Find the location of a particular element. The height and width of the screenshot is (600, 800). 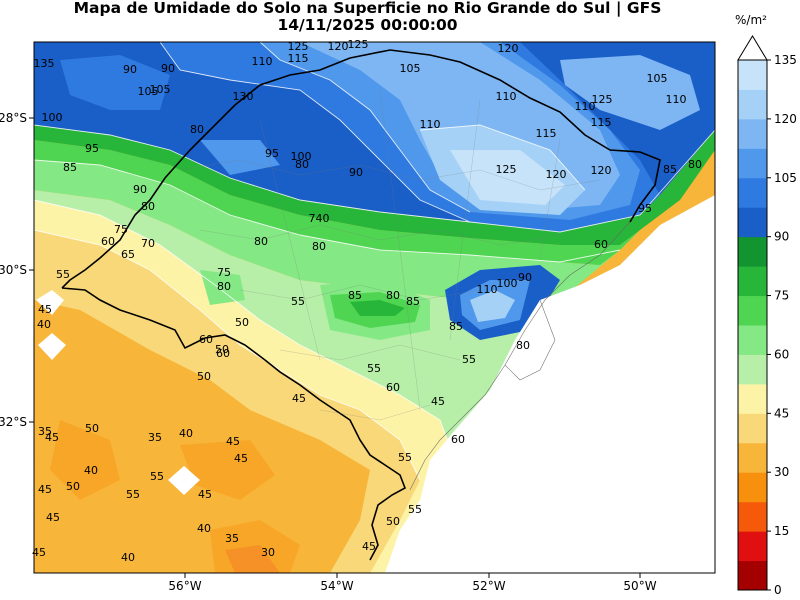

colorbar-tick-label: 45 is located at coordinates (781, 413).